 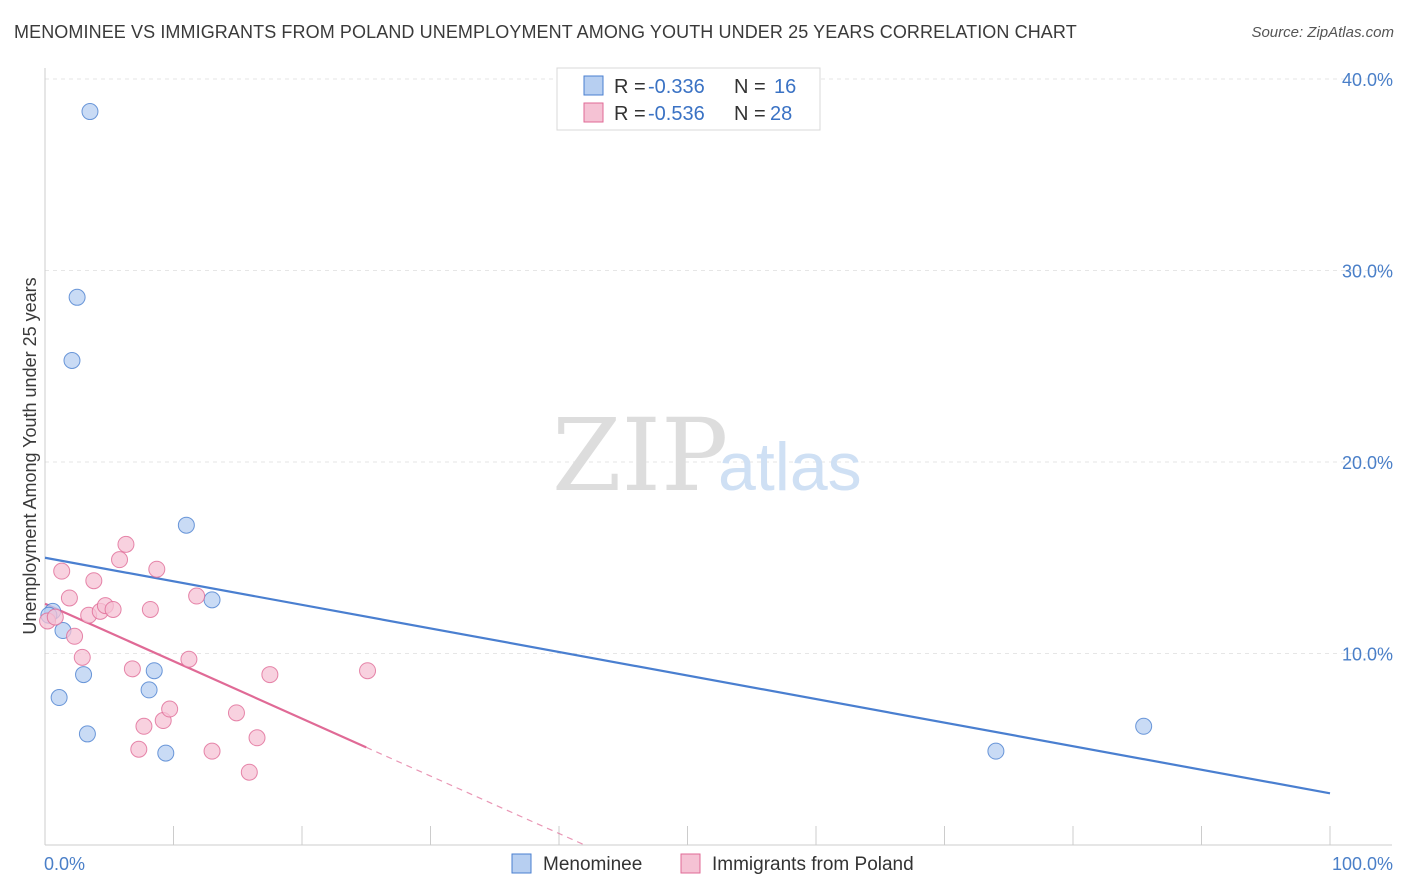 What do you see at coordinates (1322, 32) in the screenshot?
I see `source-label: Source: ZipAtlas.com` at bounding box center [1322, 32].